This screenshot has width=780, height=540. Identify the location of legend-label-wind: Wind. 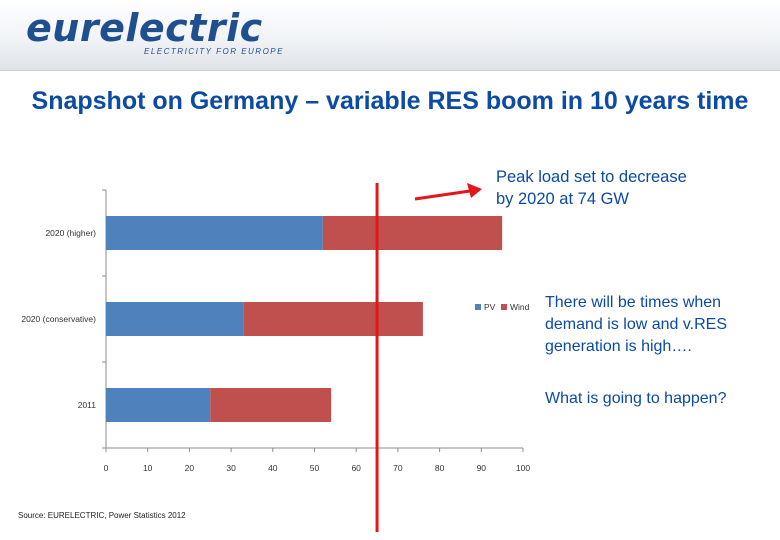
(520, 307).